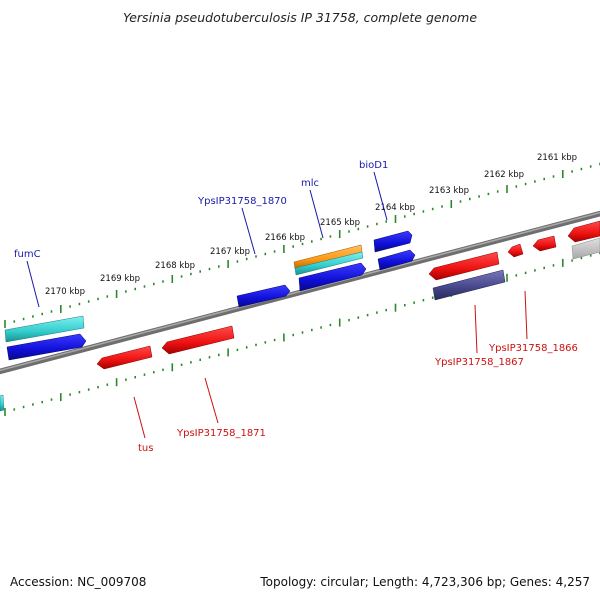 The height and width of the screenshot is (600, 600). What do you see at coordinates (329, 263) in the screenshot?
I see `gene-mlc-rna` at bounding box center [329, 263].